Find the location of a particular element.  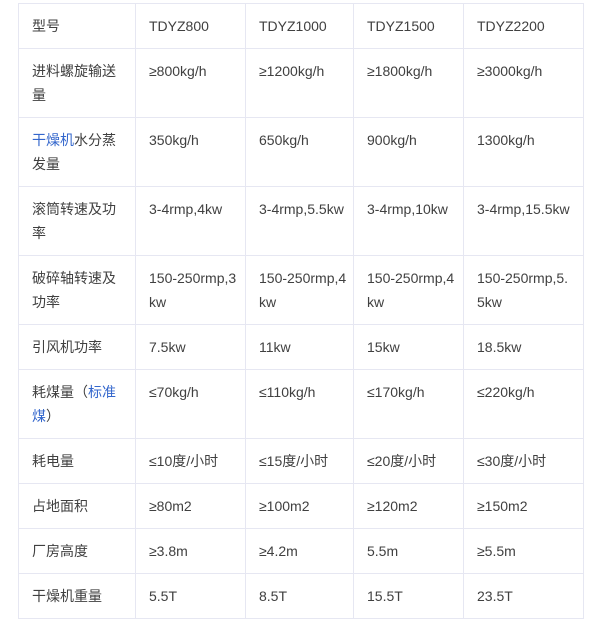

table-row: 厂房高度 ≥3.8m ≥4.2m 5.5m ≥5.5m is located at coordinates (301, 551).